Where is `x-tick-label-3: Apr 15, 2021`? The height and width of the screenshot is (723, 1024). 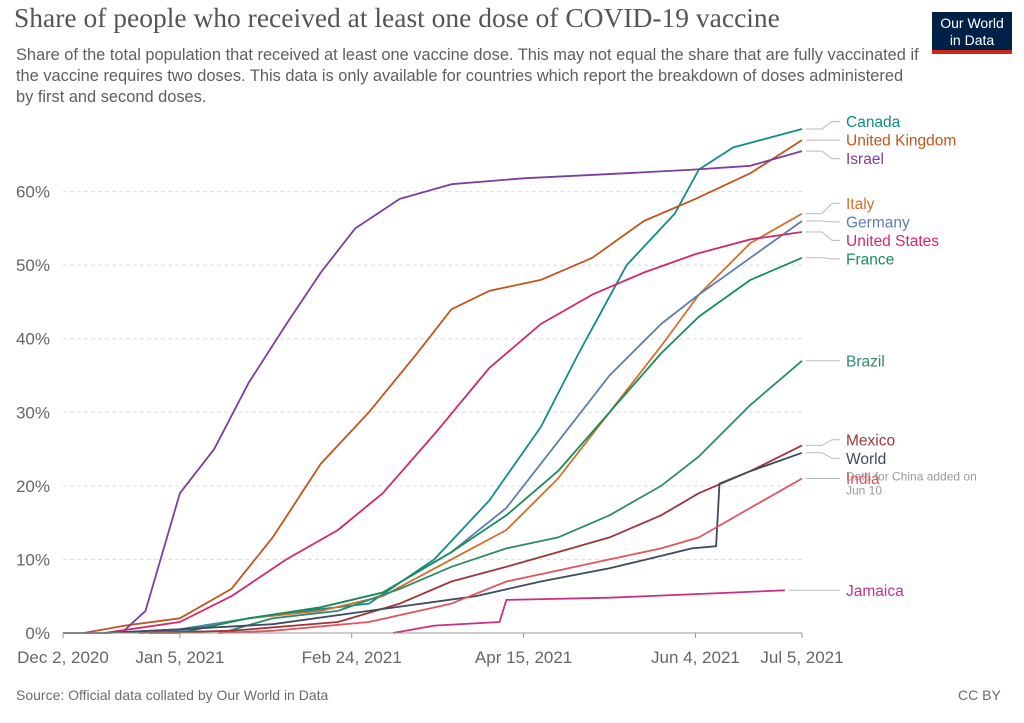 x-tick-label-3: Apr 15, 2021 is located at coordinates (523, 657).